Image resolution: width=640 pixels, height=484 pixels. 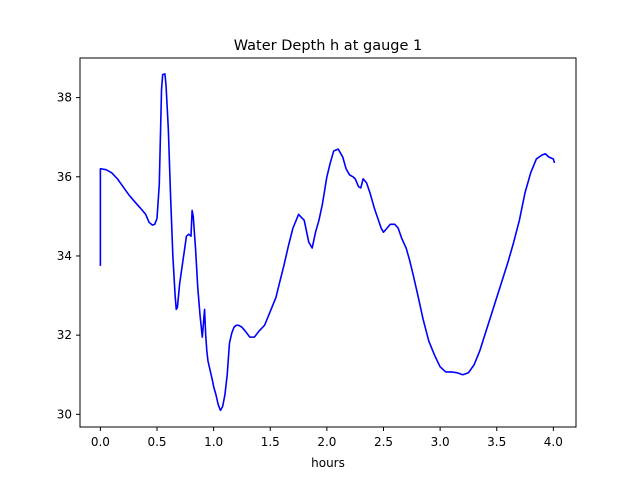 I want to click on y-tick-label: 34, so click(x=64, y=256).